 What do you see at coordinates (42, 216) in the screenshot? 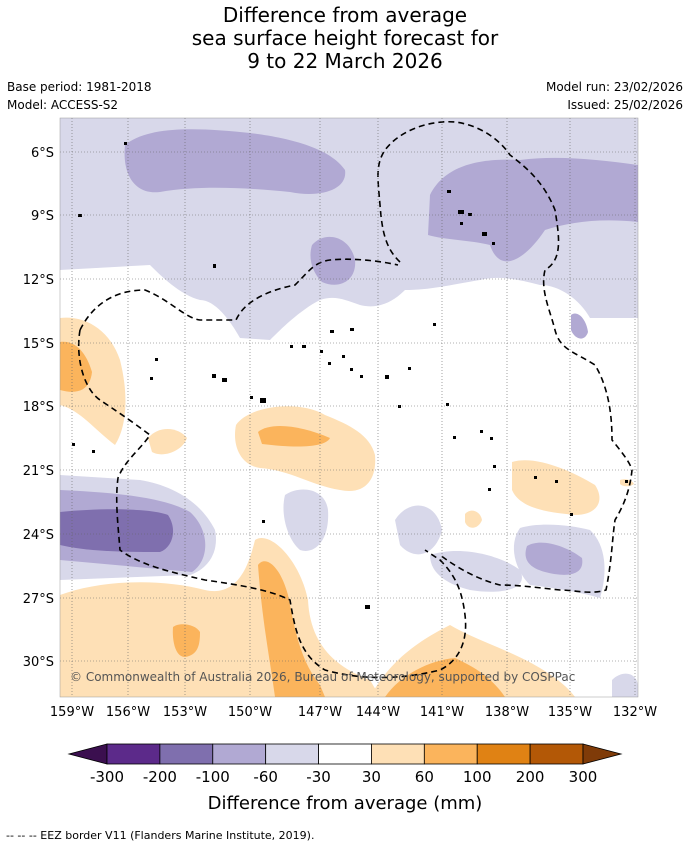
I see `lat-label: 9°S` at bounding box center [42, 216].